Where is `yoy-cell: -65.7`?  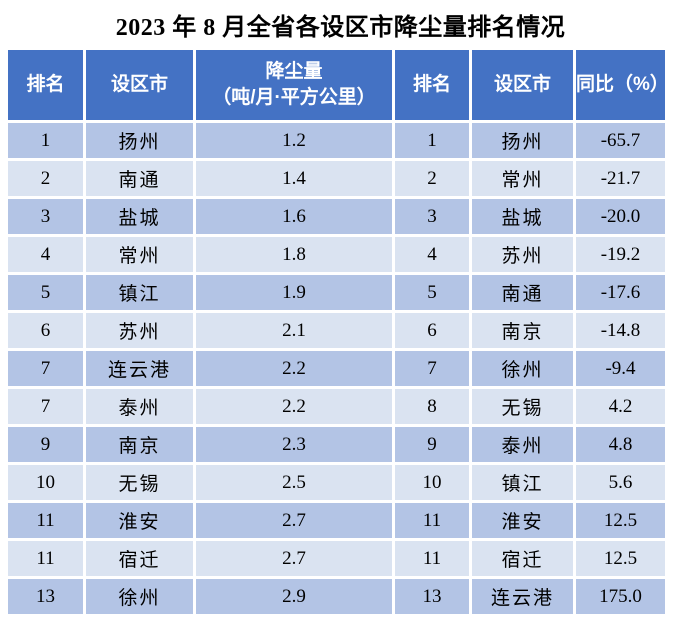
yoy-cell: -65.7 is located at coordinates (620, 140).